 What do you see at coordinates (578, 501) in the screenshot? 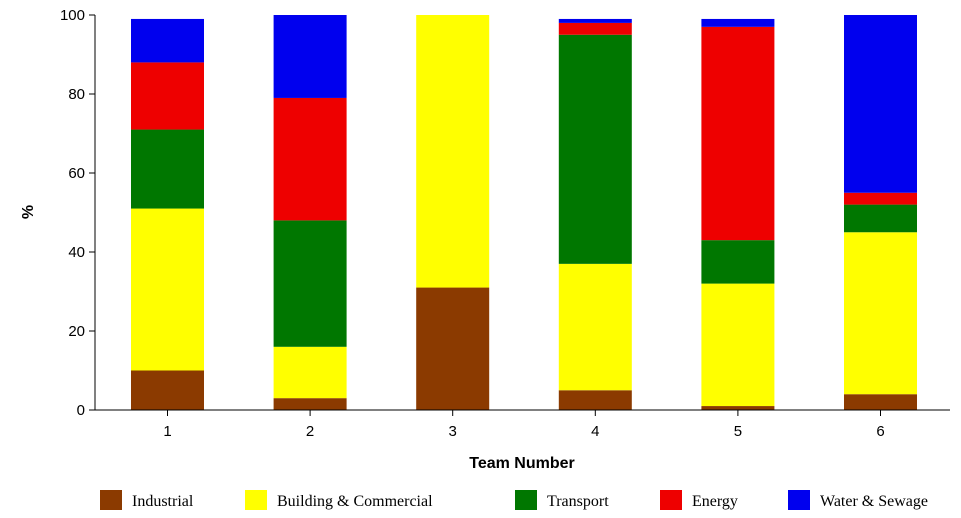
I see `legend-label: Transport` at bounding box center [578, 501].